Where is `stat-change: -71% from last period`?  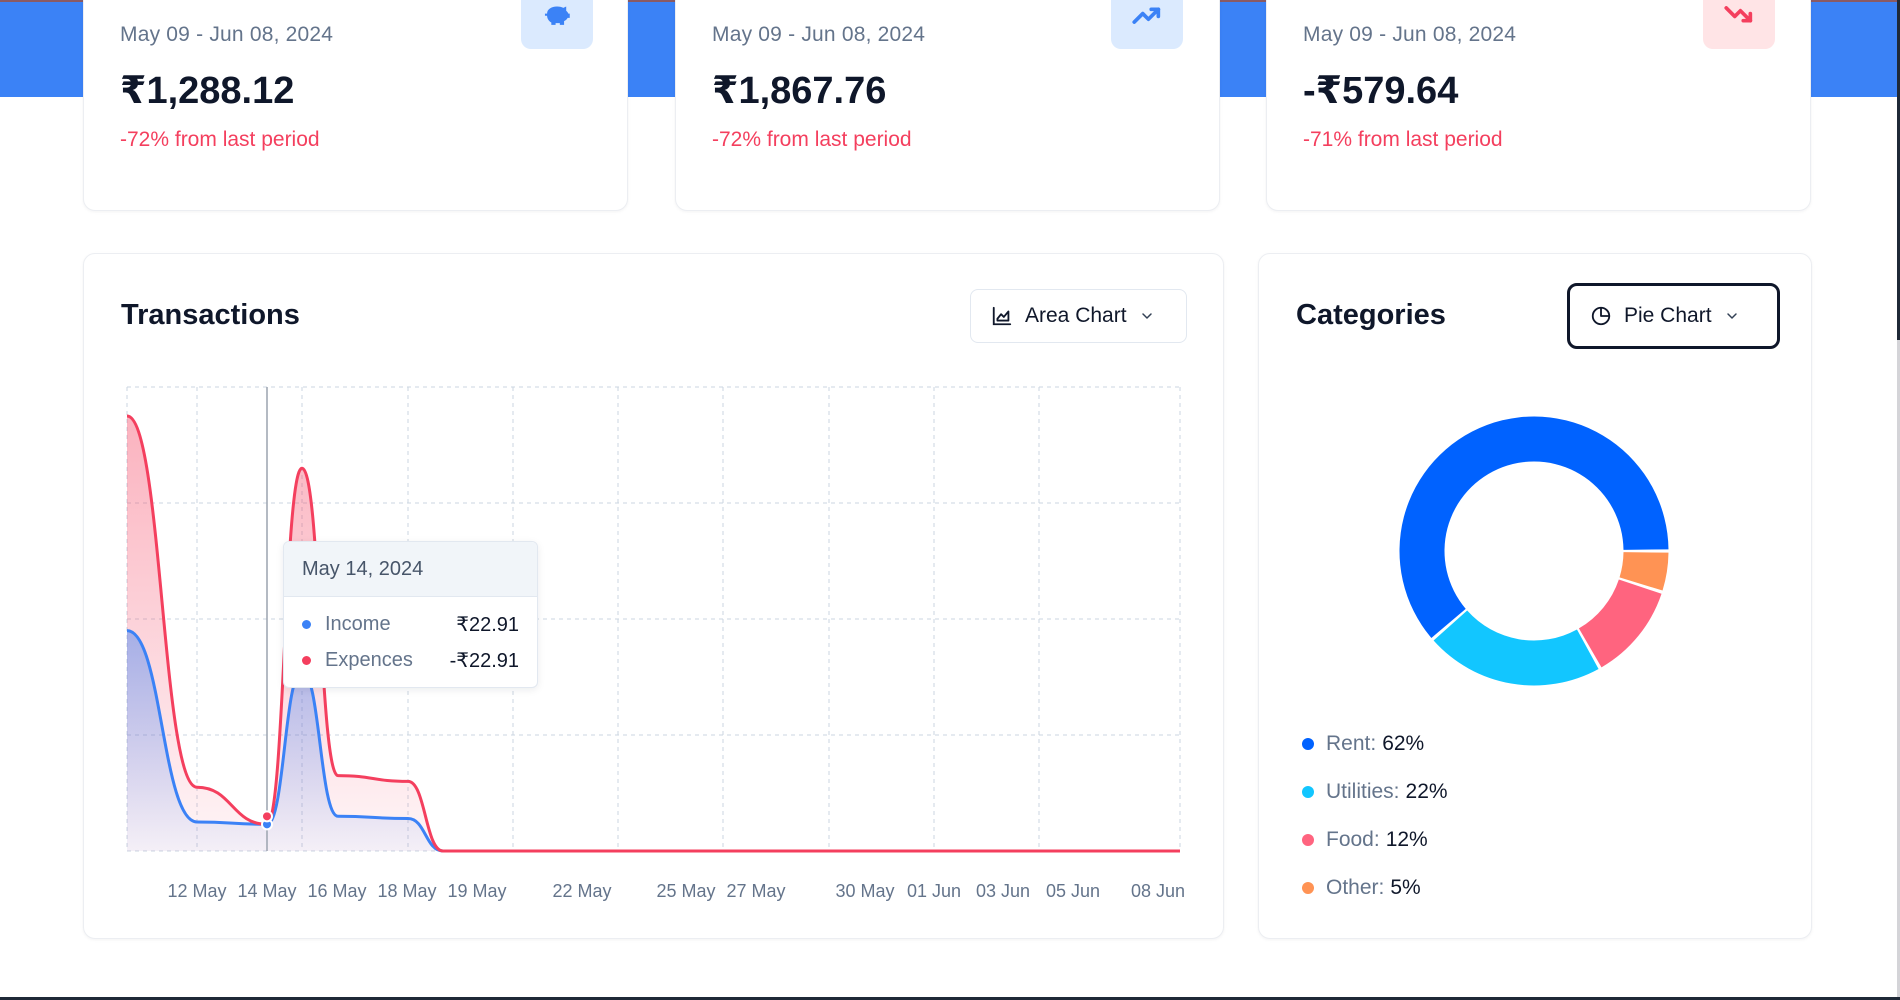 stat-change: -71% from last period is located at coordinates (1403, 139).